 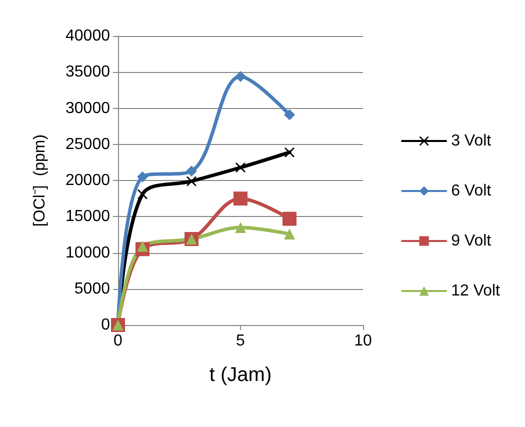 What do you see at coordinates (88, 108) in the screenshot?
I see `y-tick-label: 30000` at bounding box center [88, 108].